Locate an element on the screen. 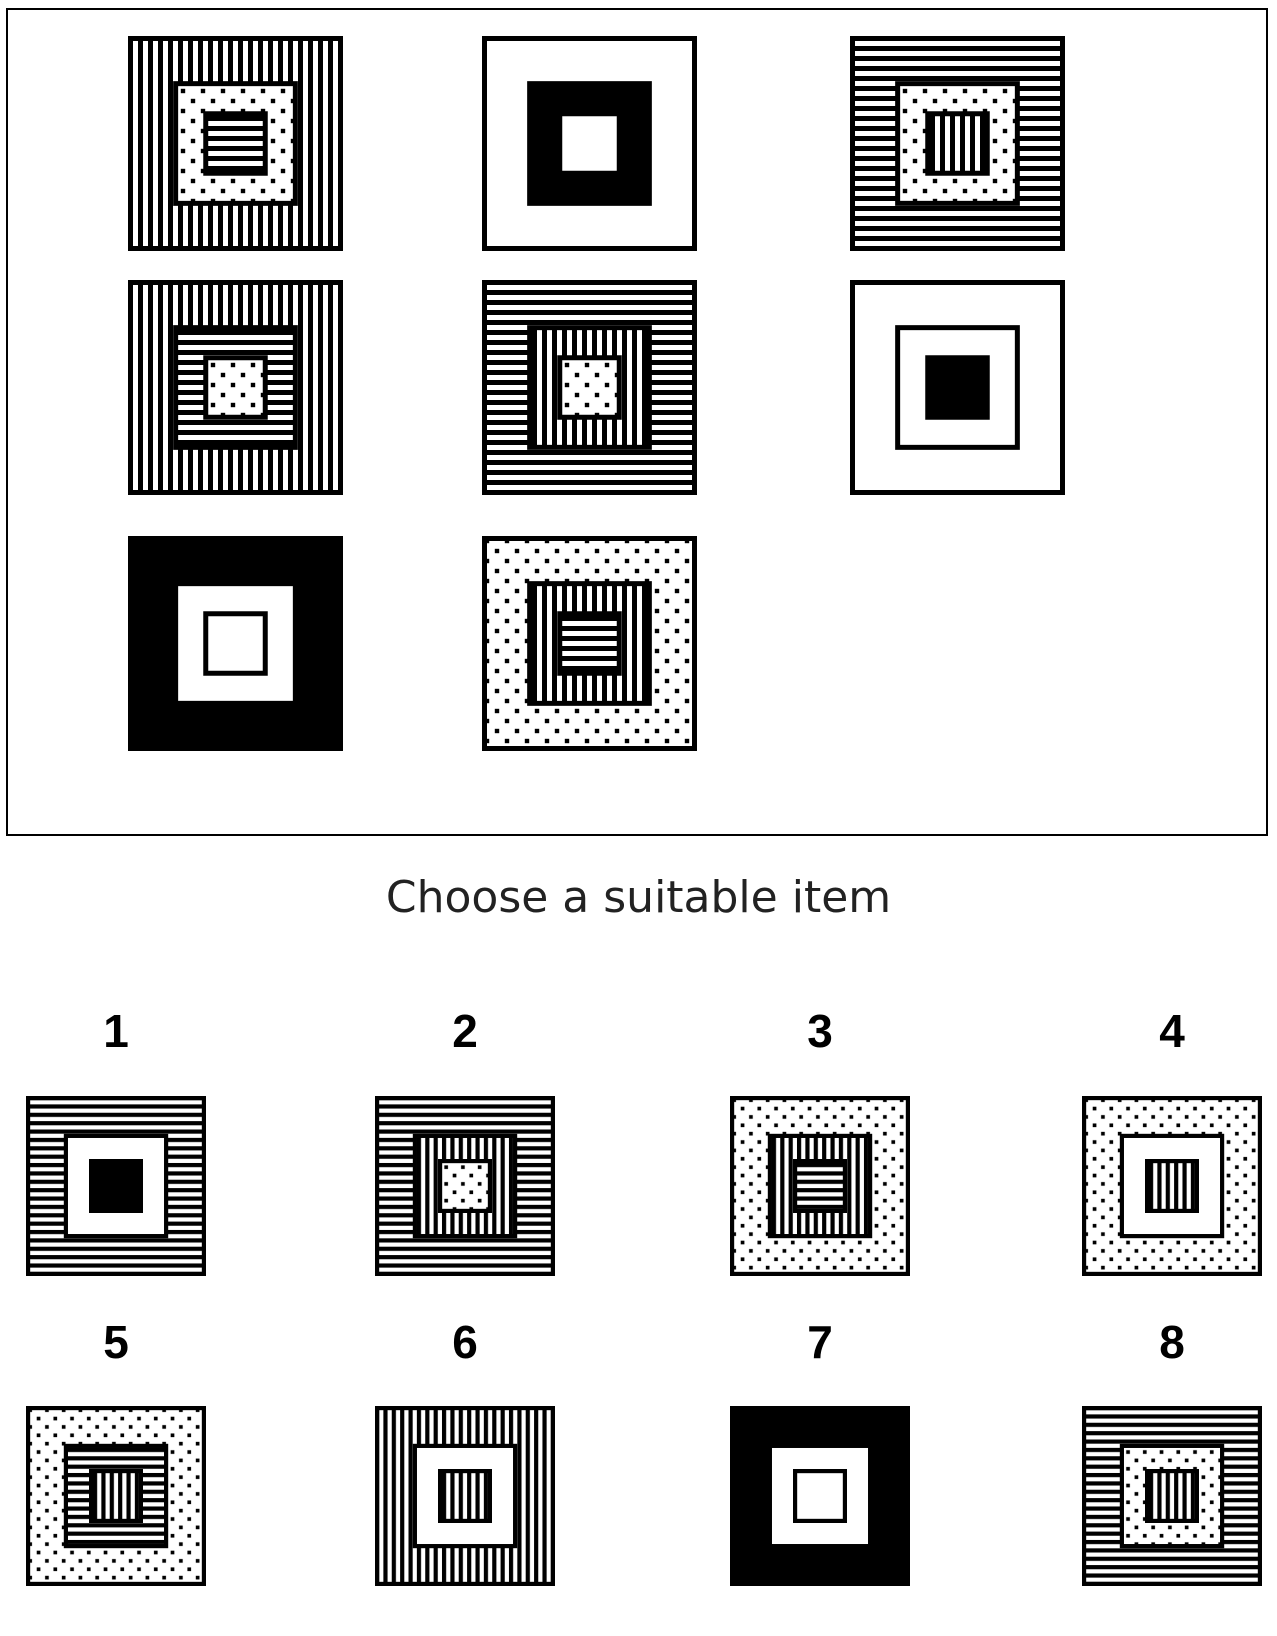  missing-cell is located at coordinates (957, 643).